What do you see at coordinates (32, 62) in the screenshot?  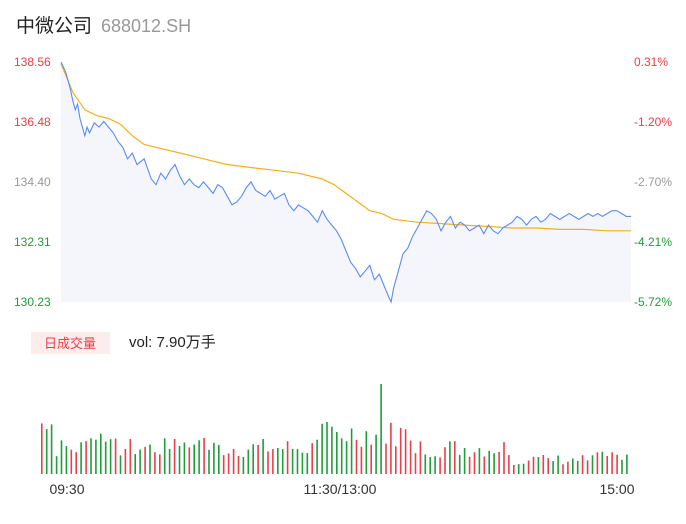 I see `price-tick: 138.56` at bounding box center [32, 62].